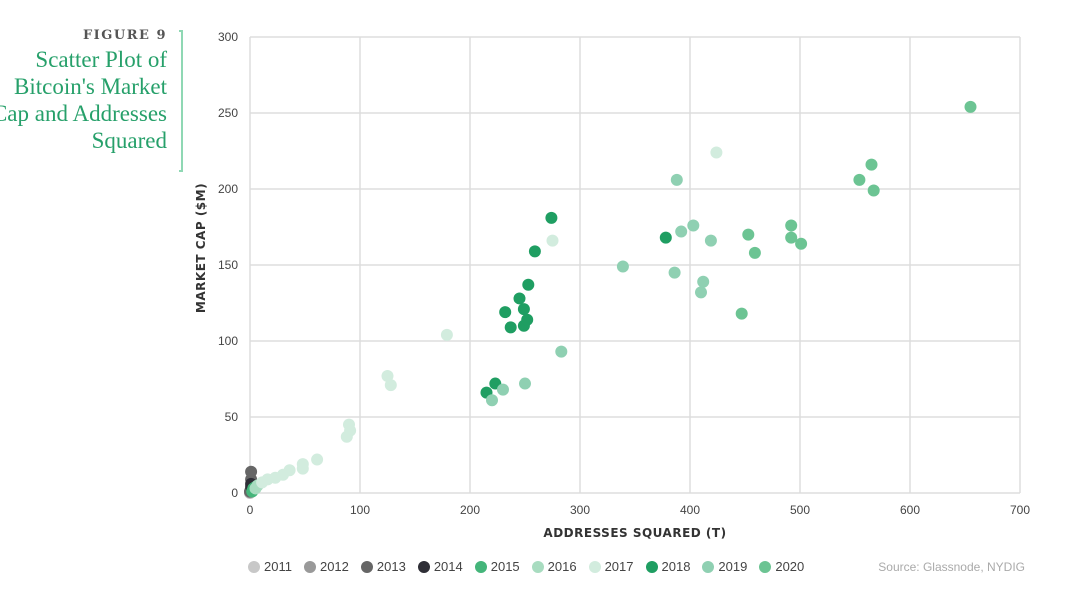 This screenshot has width=1067, height=604. I want to click on legend-label: 2016, so click(562, 566).